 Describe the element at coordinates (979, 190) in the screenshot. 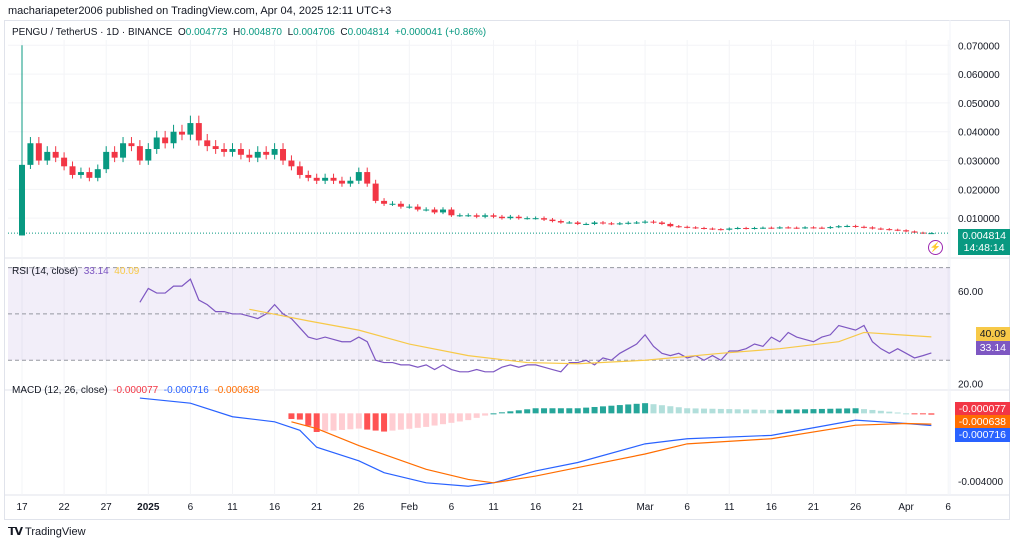

I see `price-tick-label: 0.020000` at that location.